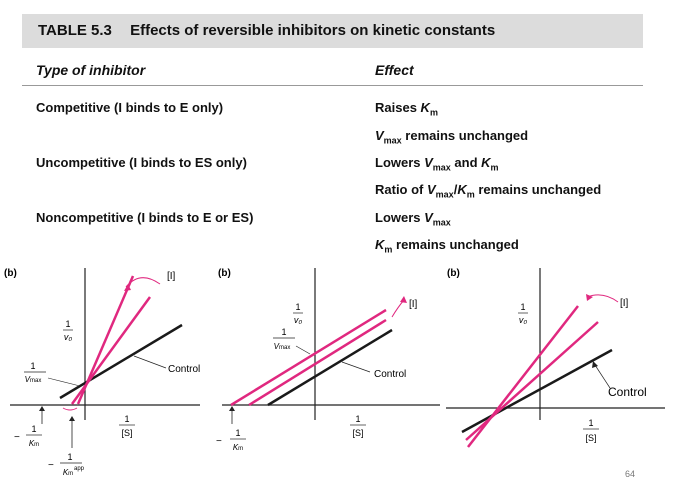 Image resolution: width=681 pixels, height=487 pixels. I want to click on plot-uncompetitive: (b) [I] Control 1 v₀ 1 Vmax − 1 Km, so click(328, 360).